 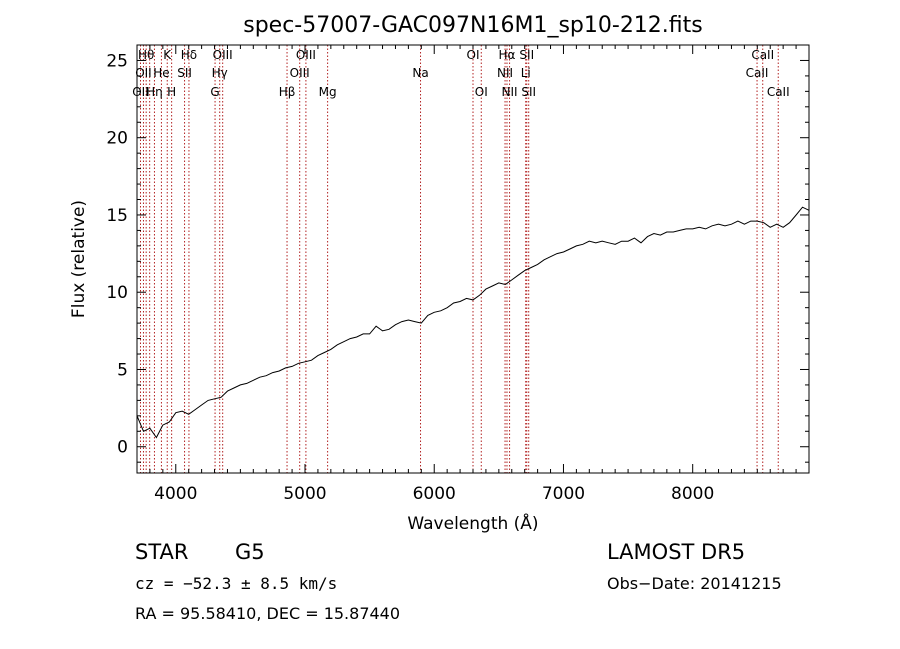 What do you see at coordinates (694, 583) in the screenshot?
I see `observation-date: Obs−Date: 20141215` at bounding box center [694, 583].